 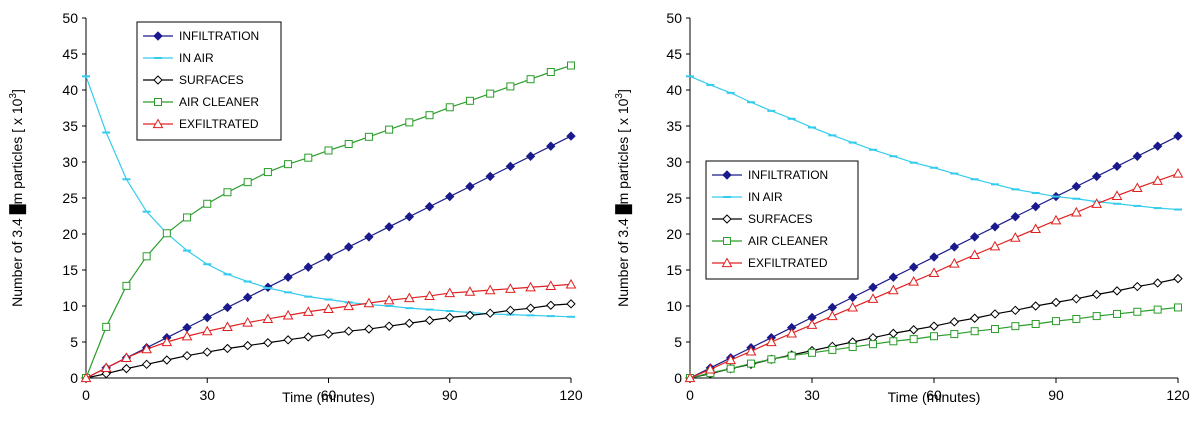 What do you see at coordinates (17, 91) in the screenshot?
I see `y-axis-label-bracket: ]` at bounding box center [17, 91].